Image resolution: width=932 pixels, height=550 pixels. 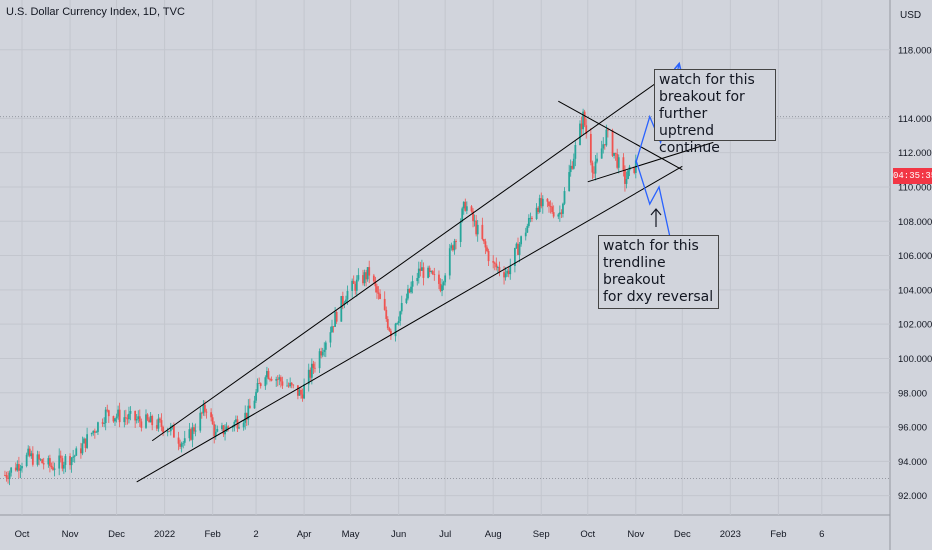 I want to click on breakout-note-line: breakout for further, so click(x=702, y=105).